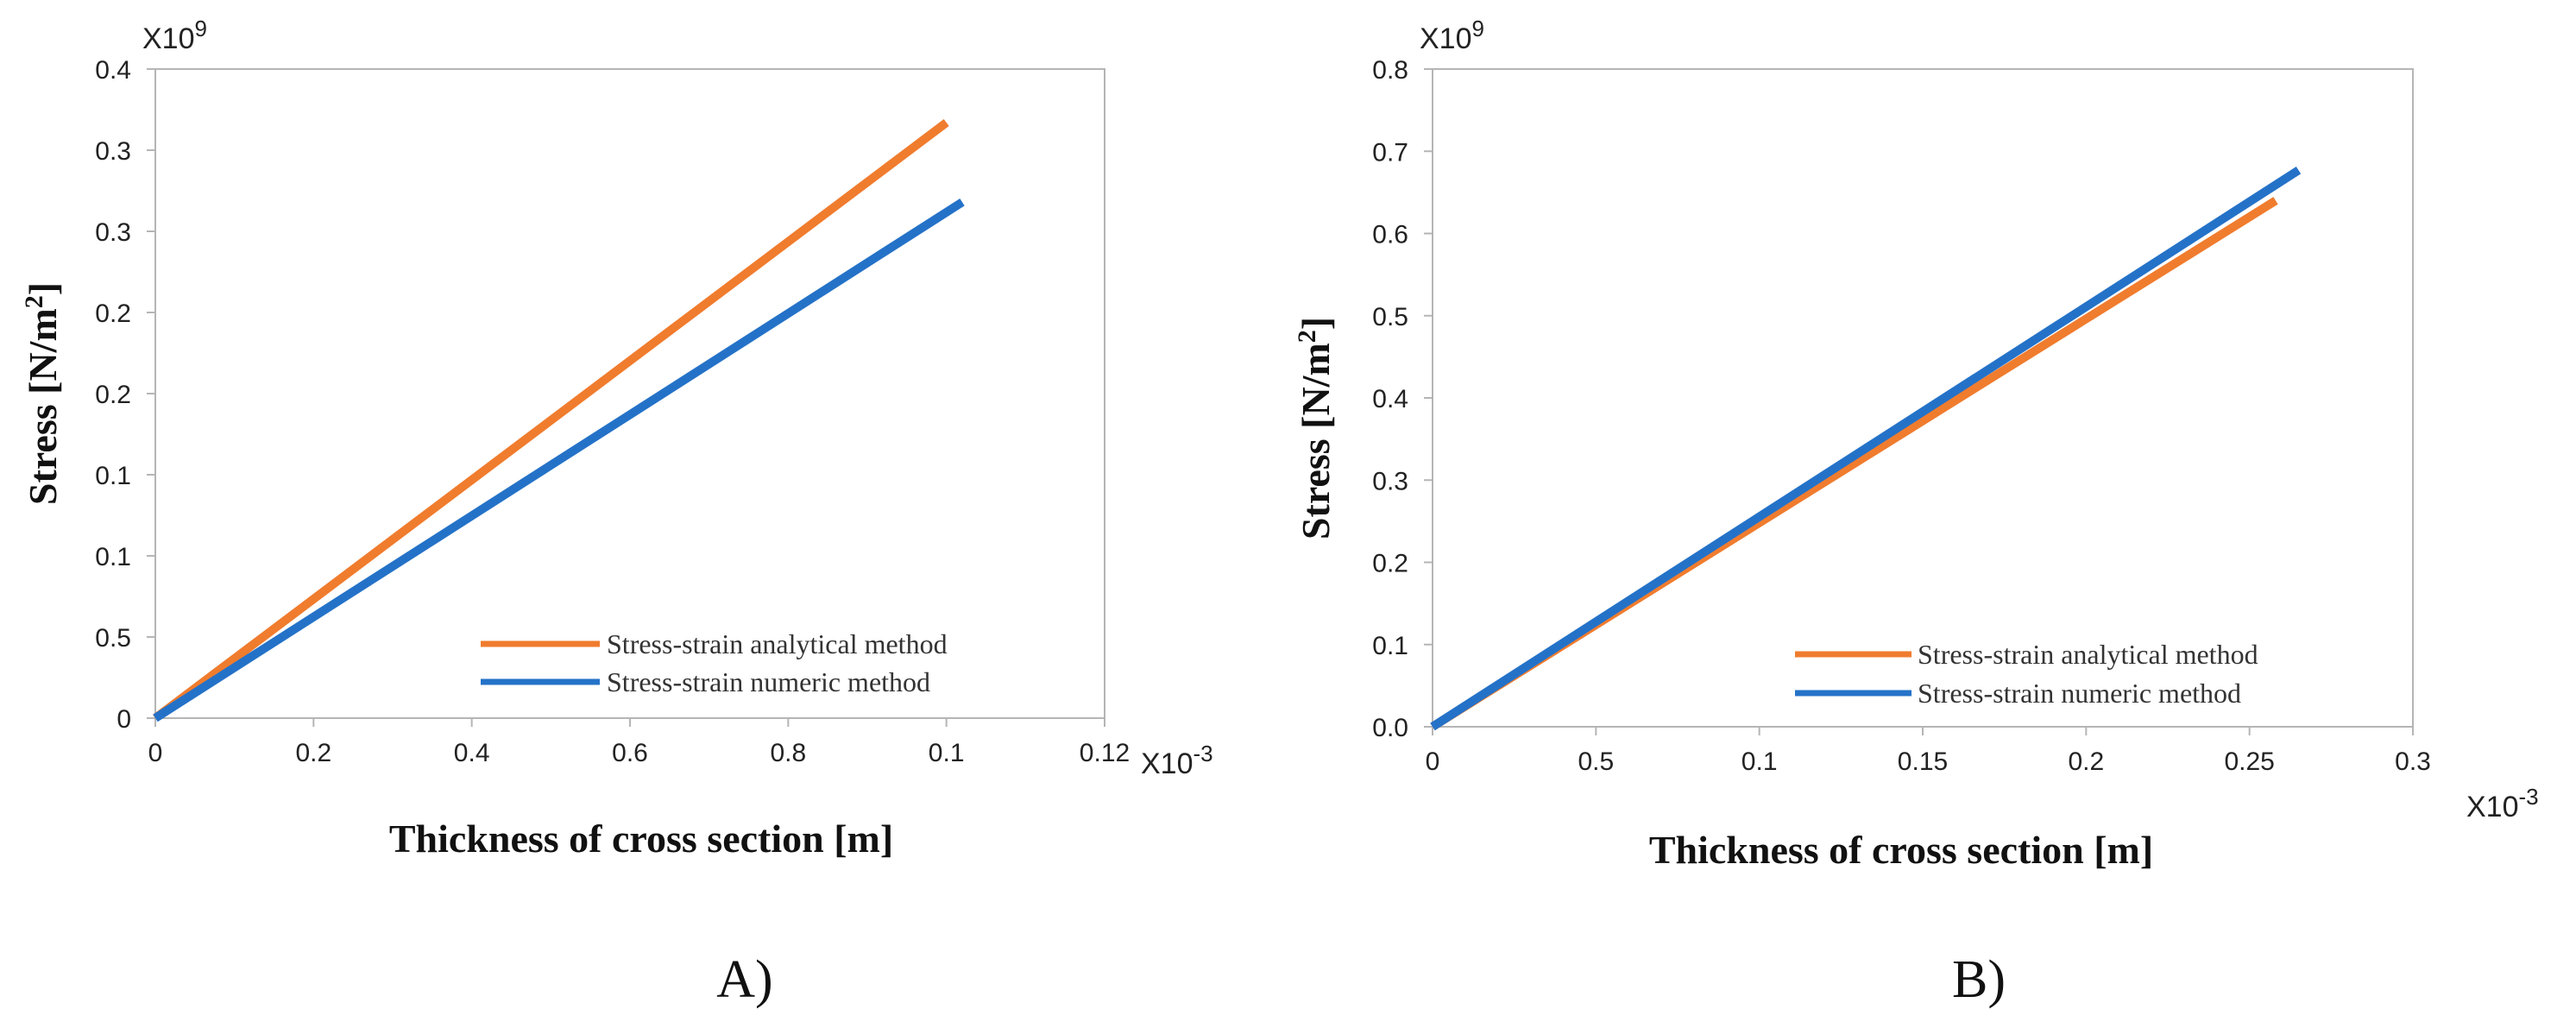 The height and width of the screenshot is (1028, 2576). I want to click on x-tick-labels: 0 0.2 0.4 0.6 0.8 0.1 0.12, so click(639, 743).